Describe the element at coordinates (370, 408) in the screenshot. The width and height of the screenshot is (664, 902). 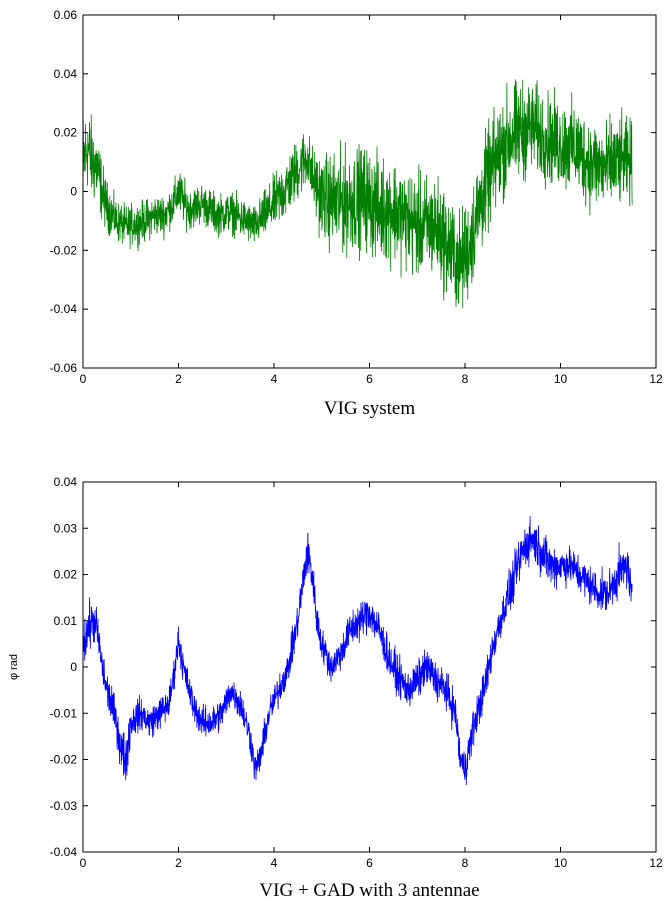
I see `x-axis-label: VIG system` at that location.